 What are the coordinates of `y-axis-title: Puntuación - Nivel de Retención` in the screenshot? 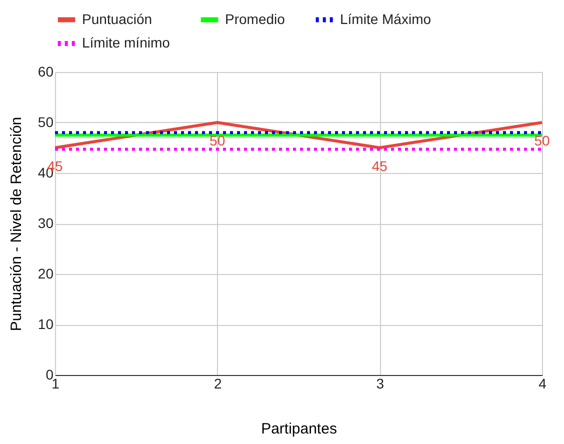 It's located at (16, 224).